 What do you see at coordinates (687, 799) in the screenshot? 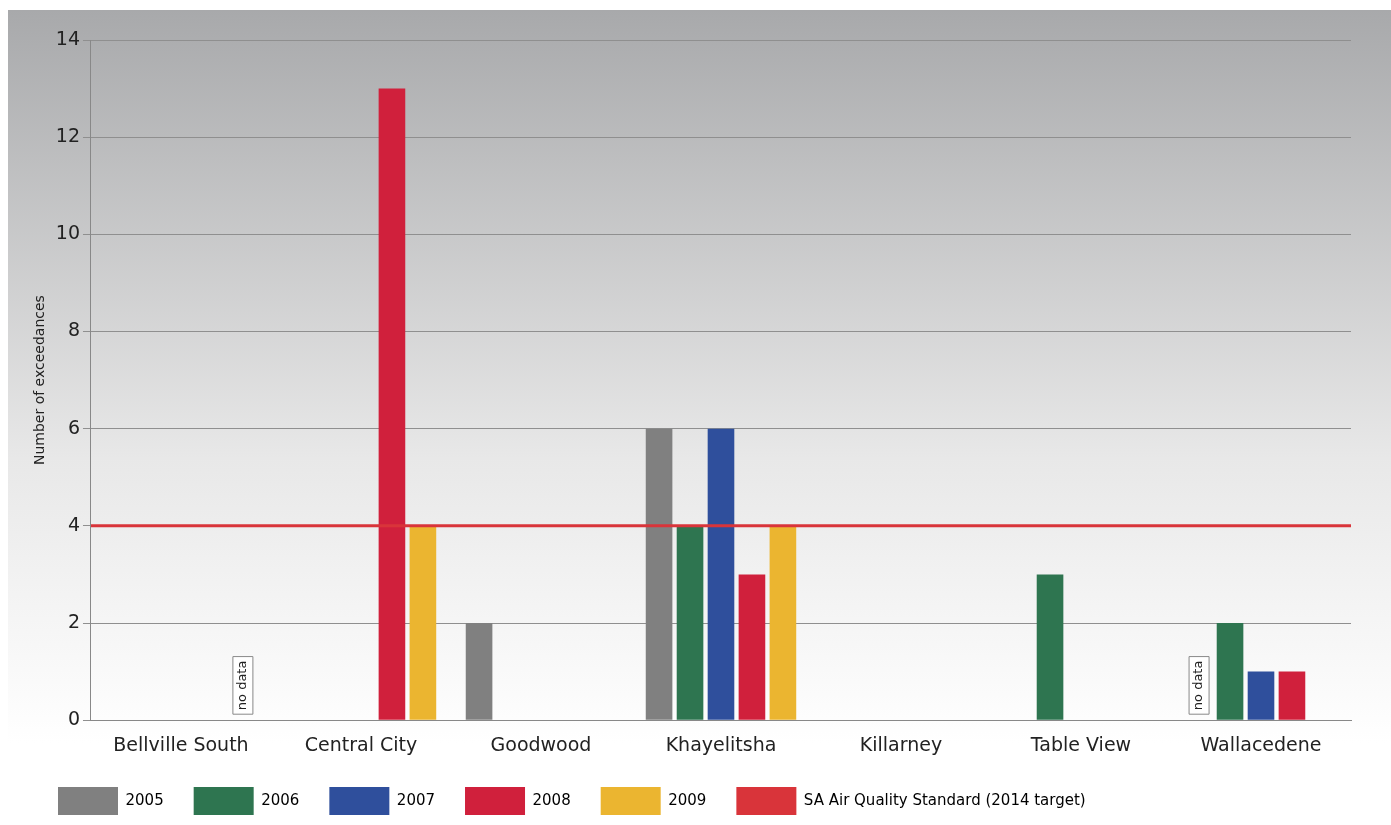
I see `legend-label: 2009` at bounding box center [687, 799].